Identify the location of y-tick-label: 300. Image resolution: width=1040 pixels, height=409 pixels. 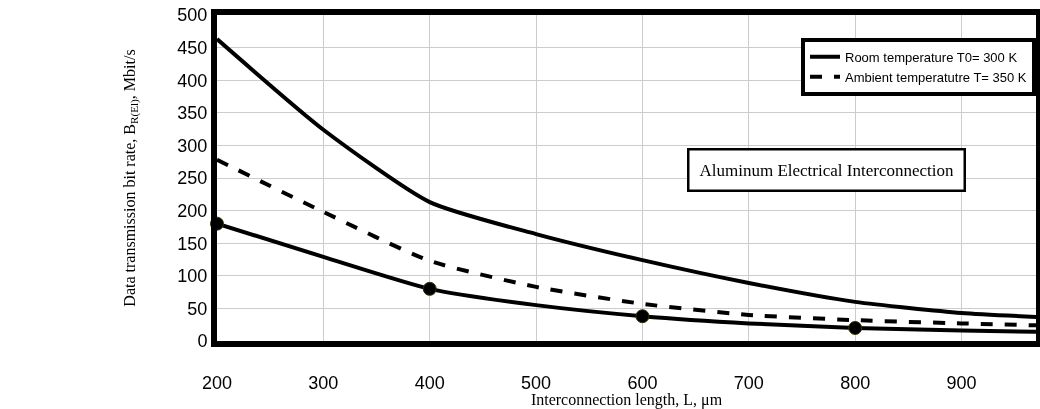
(192, 145).